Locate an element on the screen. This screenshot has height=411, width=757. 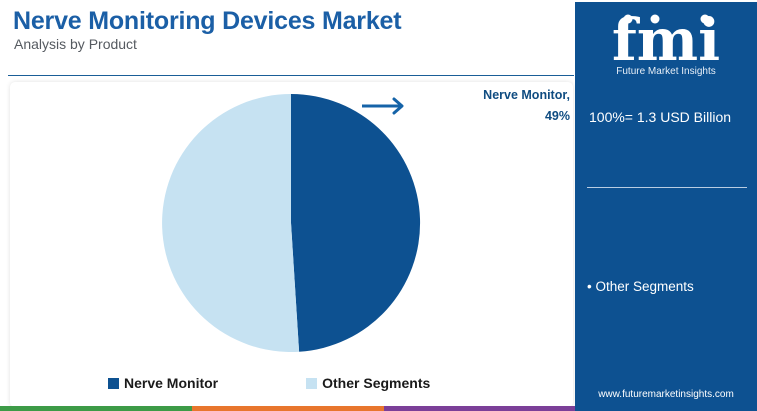
legend-swatch-nerve-monitor is located at coordinates (113, 383).